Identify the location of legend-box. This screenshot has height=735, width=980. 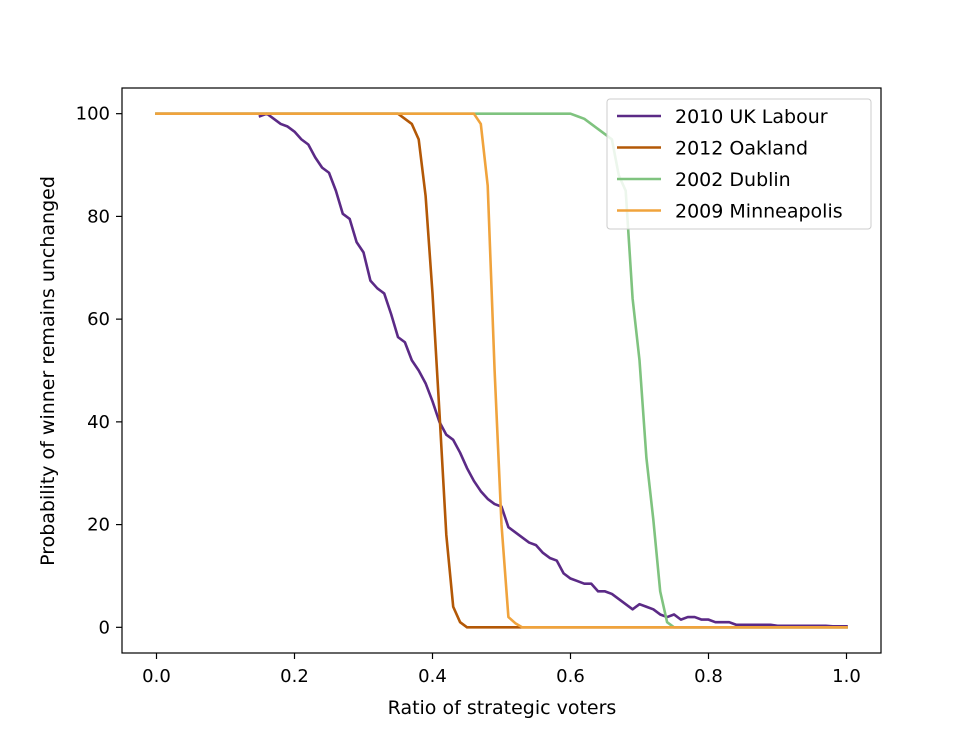
(739, 164).